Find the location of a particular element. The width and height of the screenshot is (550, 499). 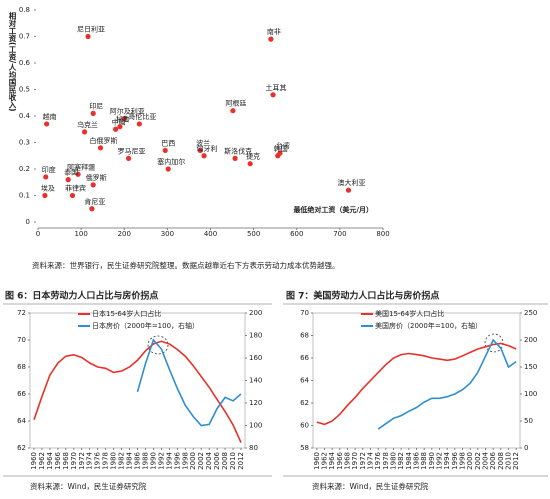

x-tick-label: 500 is located at coordinates (253, 234).